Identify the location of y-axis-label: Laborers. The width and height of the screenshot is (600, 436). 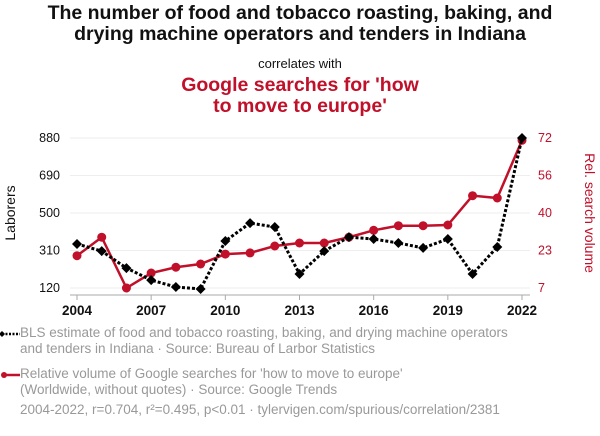
(10, 212).